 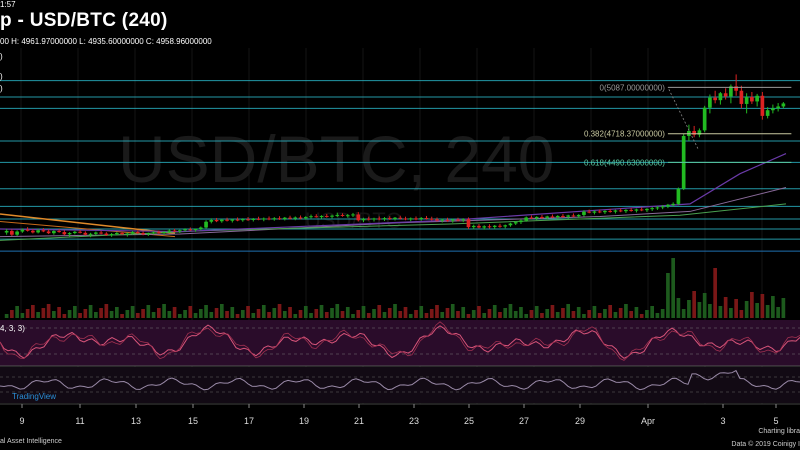 What do you see at coordinates (765, 444) in the screenshot?
I see `footer-right-bottom: Data © 2019 Coinigy I` at bounding box center [765, 444].